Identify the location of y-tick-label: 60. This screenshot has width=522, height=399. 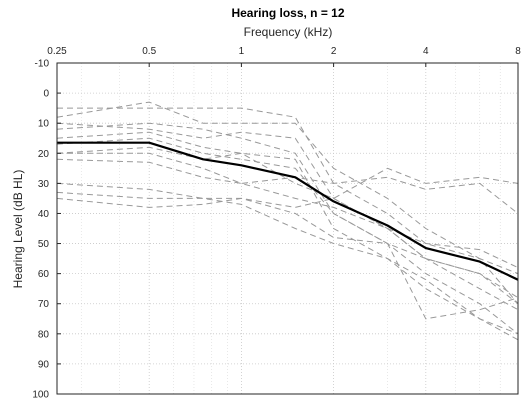
(44, 274).